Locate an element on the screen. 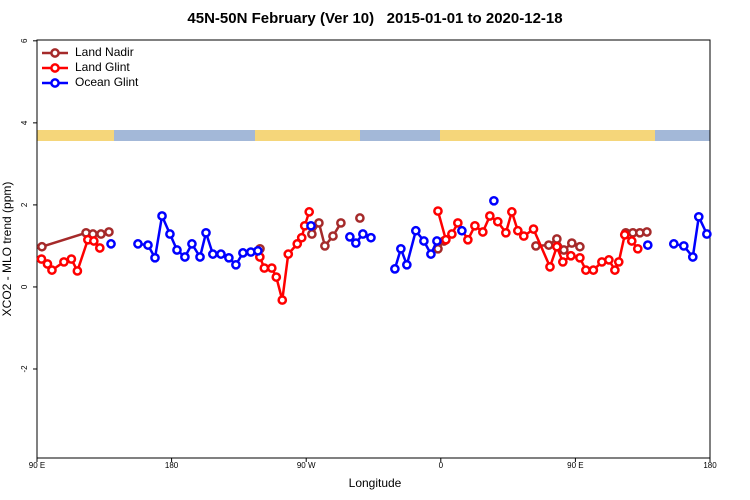  y-tick-label: 2 is located at coordinates (24, 204).